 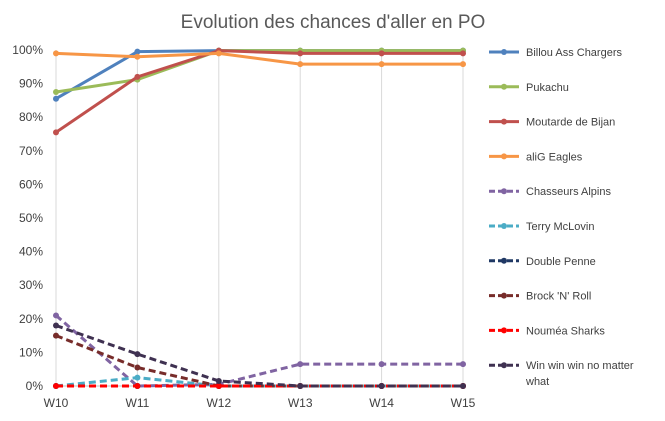 I want to click on chart-title: Evolution des chances d'aller en PO, so click(x=333, y=22).